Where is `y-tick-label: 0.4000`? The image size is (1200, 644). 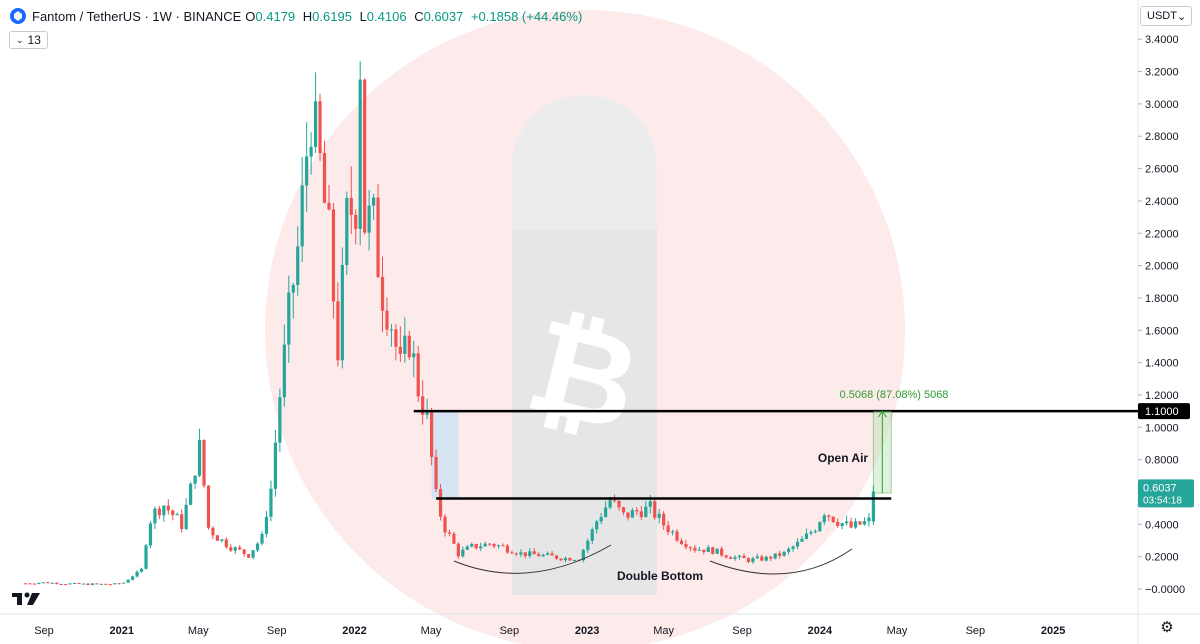
y-tick-label: 0.4000 is located at coordinates (1162, 525).